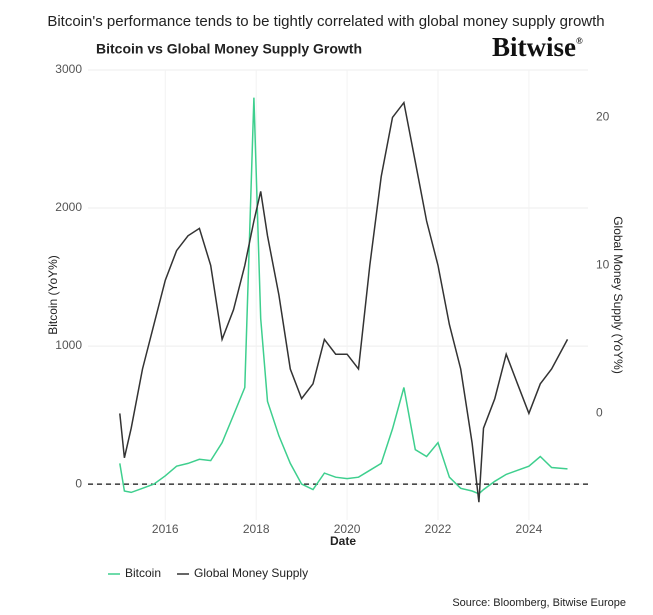 This screenshot has width=653, height=615. Describe the element at coordinates (603, 265) in the screenshot. I see `y2-tick-label: 10` at that location.